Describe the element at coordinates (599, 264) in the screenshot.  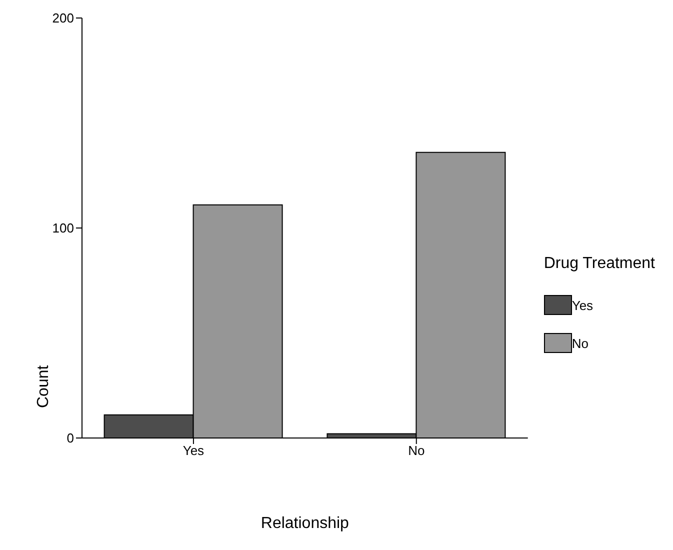
I see `legend-title: Drug Treatment` at that location.